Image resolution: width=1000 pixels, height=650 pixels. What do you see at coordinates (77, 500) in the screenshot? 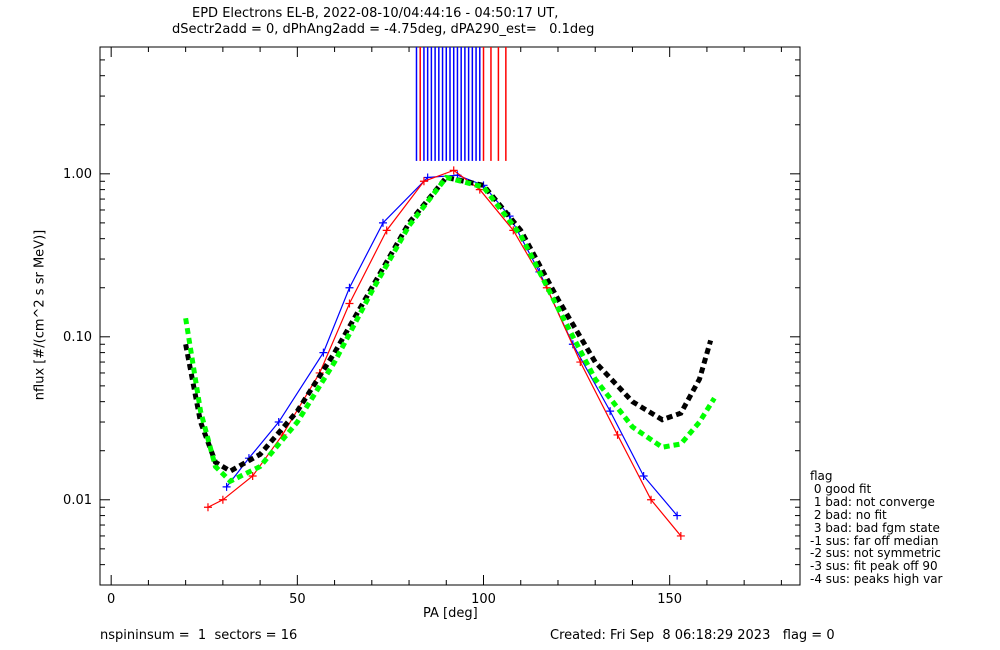
I see `y-tick-label: 0.01` at bounding box center [77, 500].